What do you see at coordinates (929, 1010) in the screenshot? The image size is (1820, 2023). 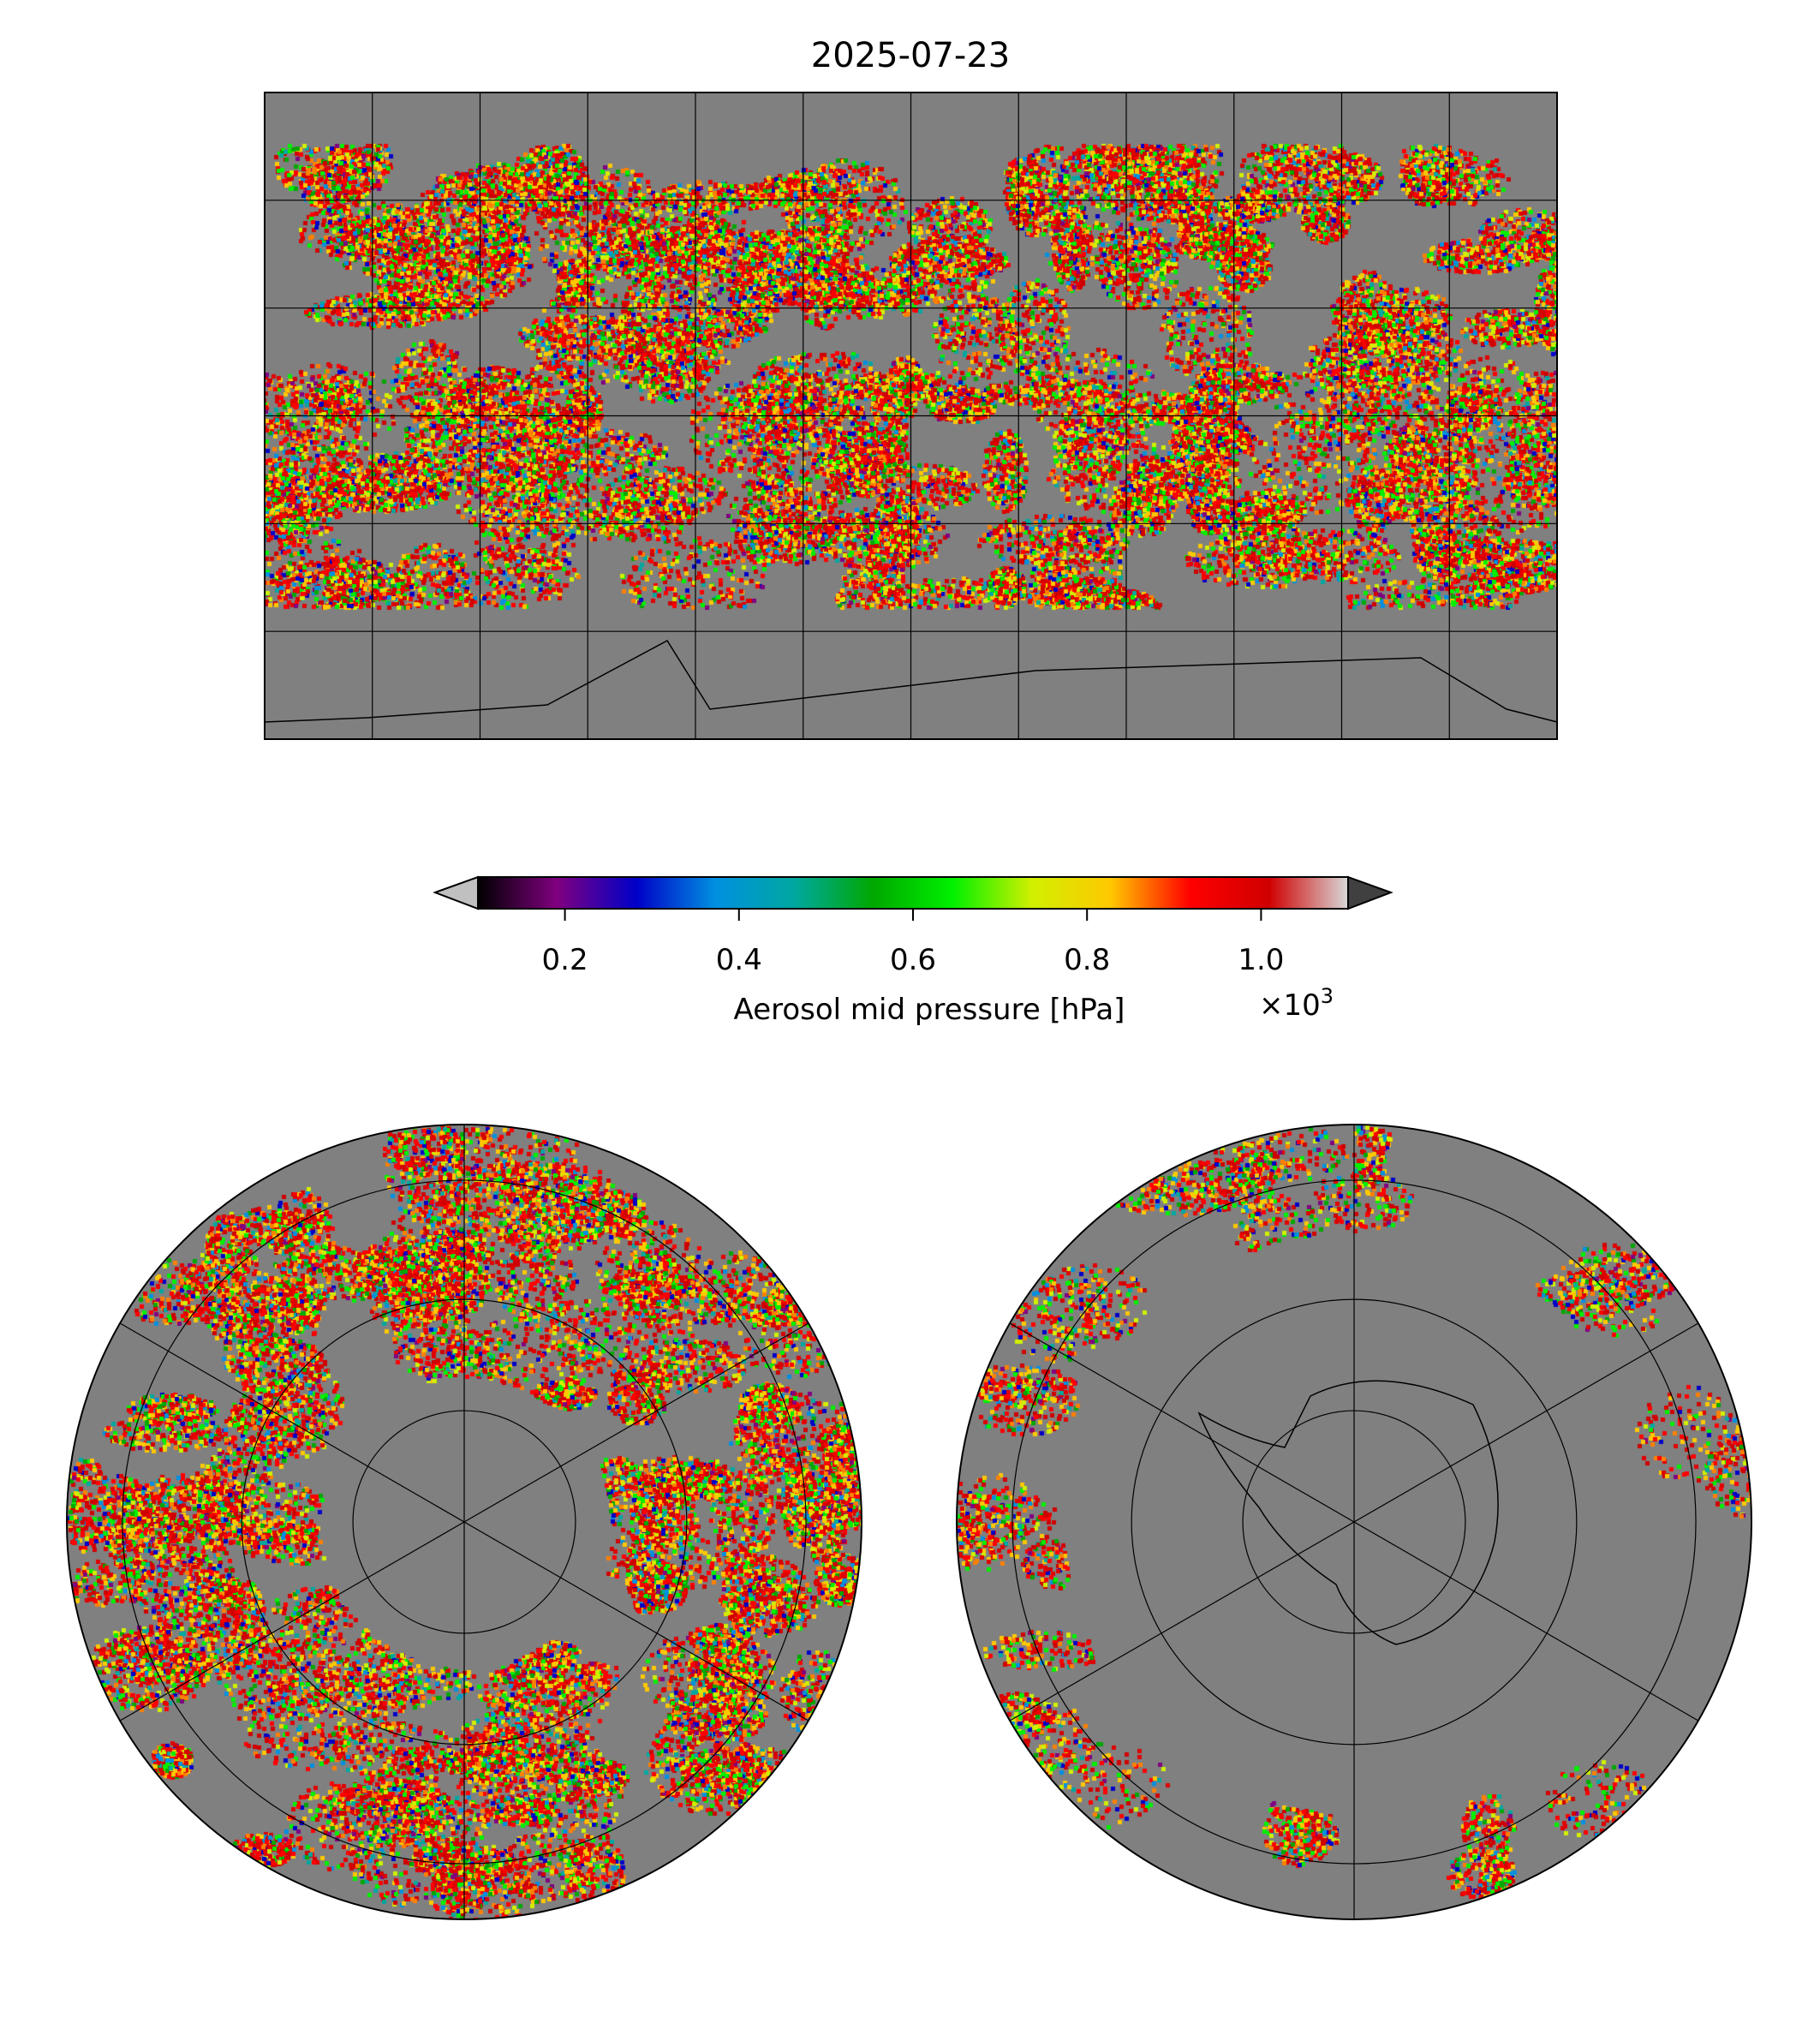 I see `colorbar-label: Aerosol mid pressure [hPa]` at bounding box center [929, 1010].